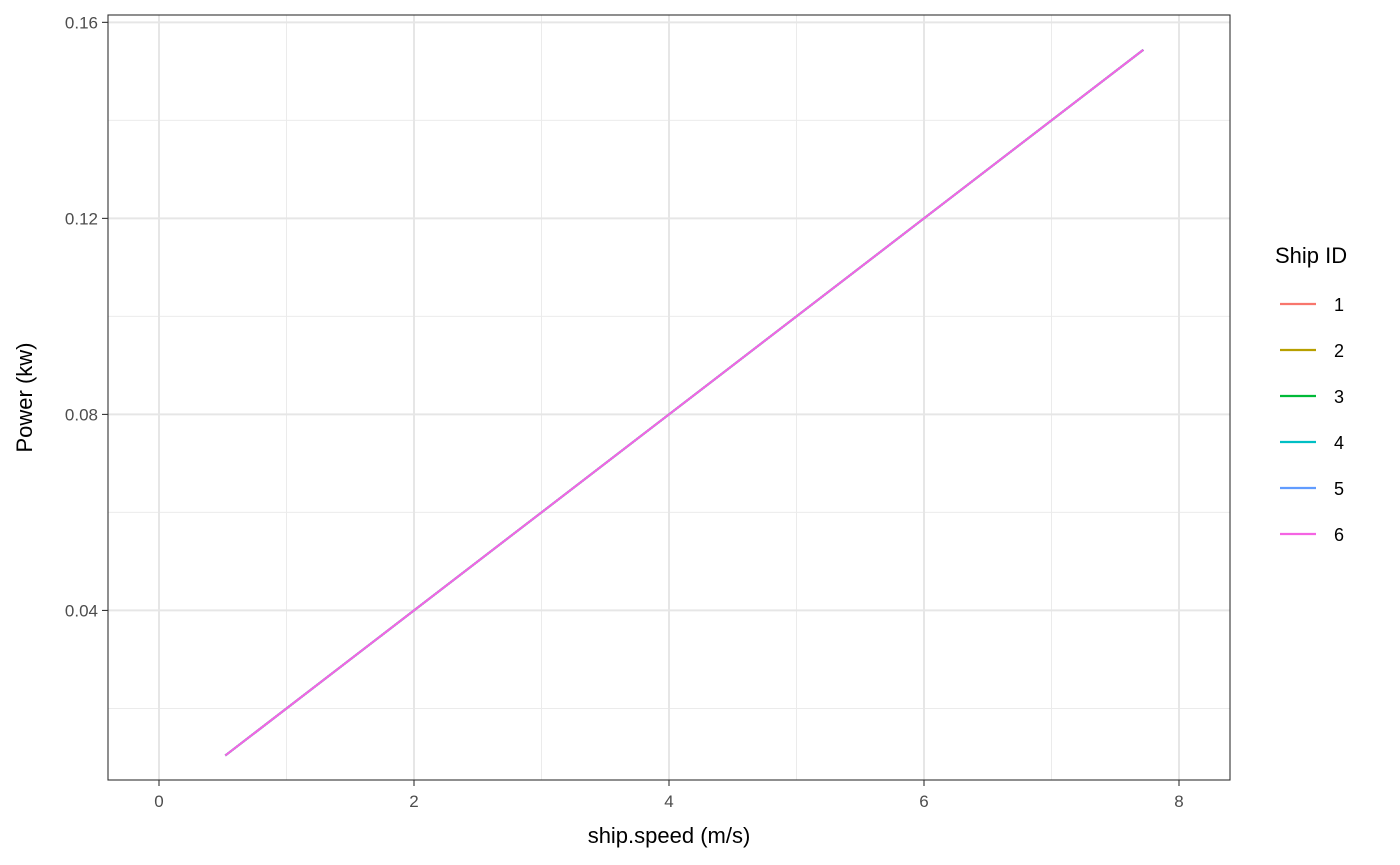 The image size is (1400, 865). I want to click on x-tick-label: 2, so click(413, 801).